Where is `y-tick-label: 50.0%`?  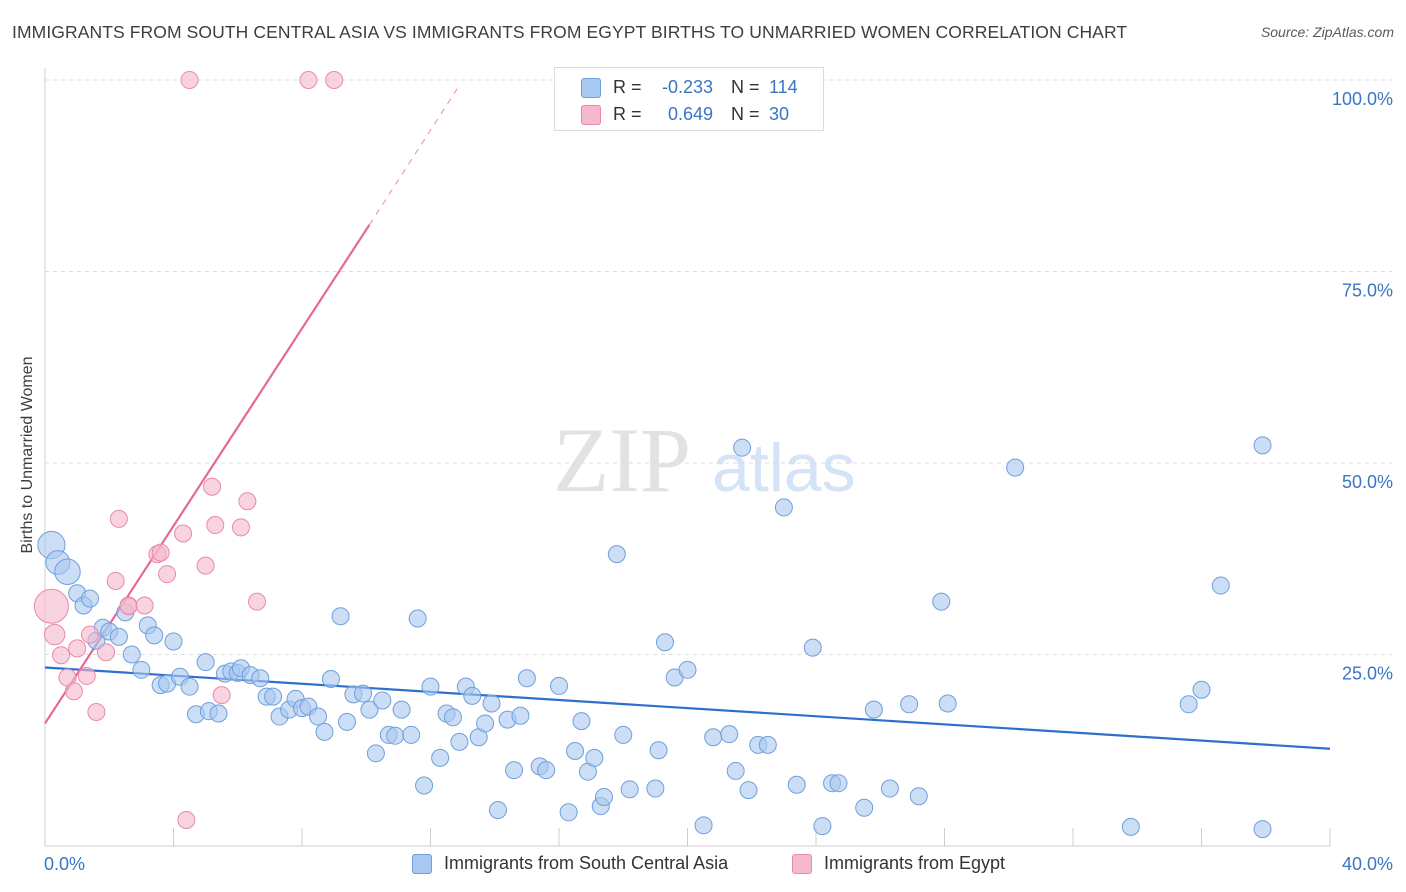 y-tick-label: 50.0% is located at coordinates (1367, 482).